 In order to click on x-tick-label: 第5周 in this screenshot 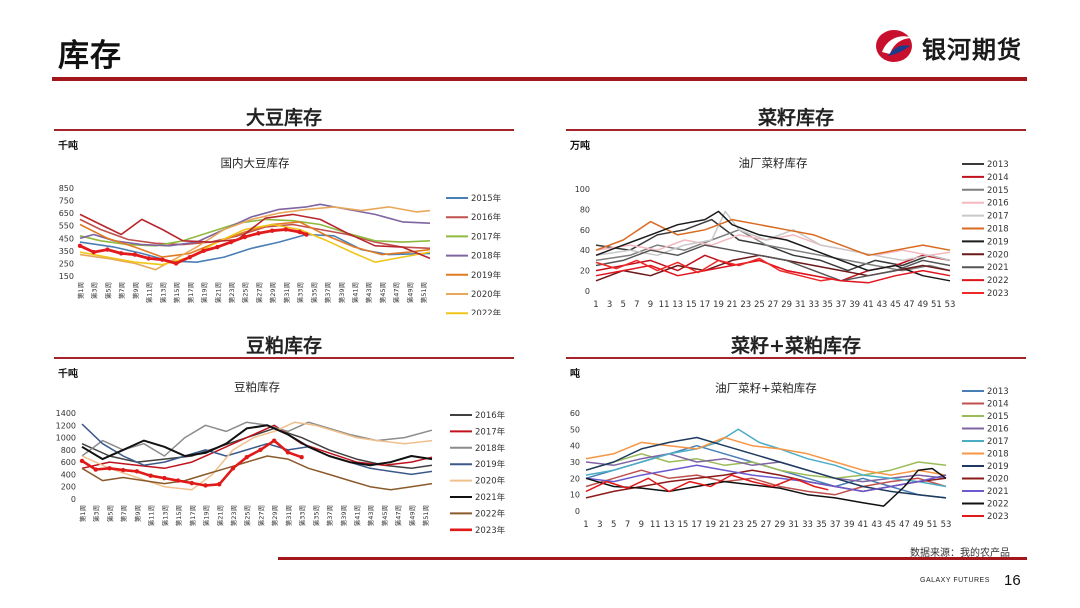, I will do `click(107, 290)`.